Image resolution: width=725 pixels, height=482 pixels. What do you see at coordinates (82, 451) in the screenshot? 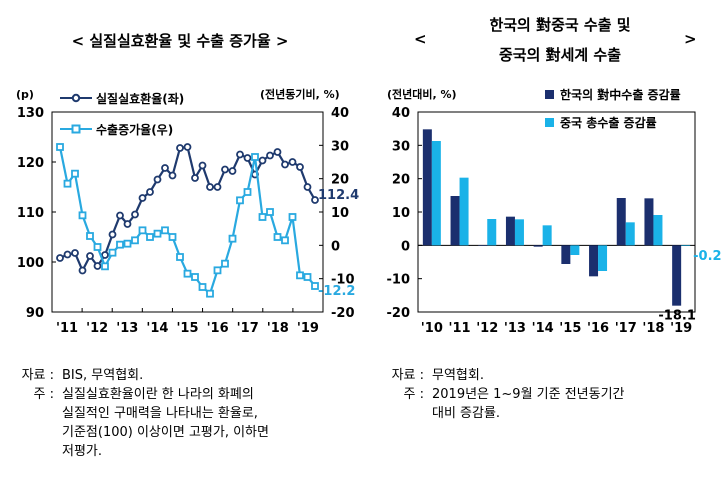
I see `note-text: 저평가.` at bounding box center [82, 451].